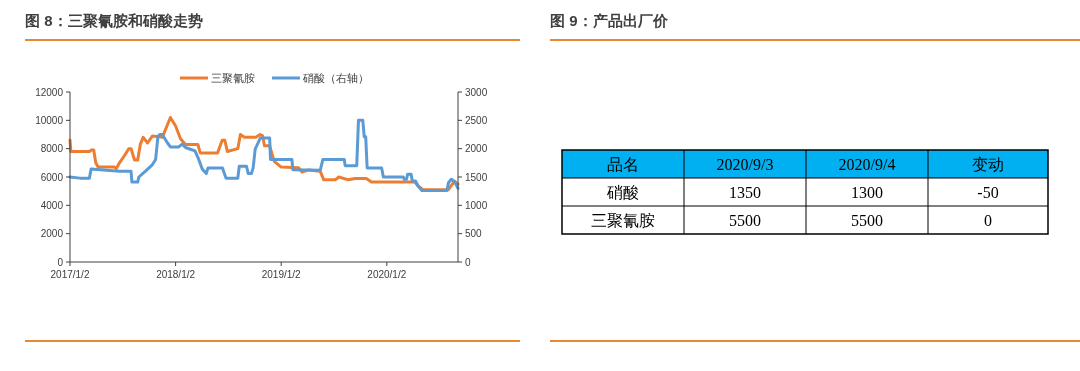  Describe the element at coordinates (176, 274) in the screenshot. I see `x-tick-label: 2018/1/2` at that location.